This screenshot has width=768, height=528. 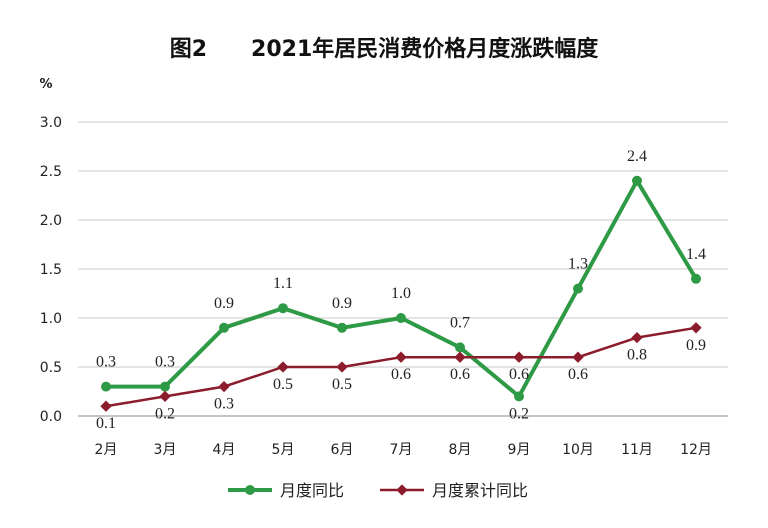 What do you see at coordinates (51, 221) in the screenshot?
I see `y-tick-label: 2.0` at bounding box center [51, 221].